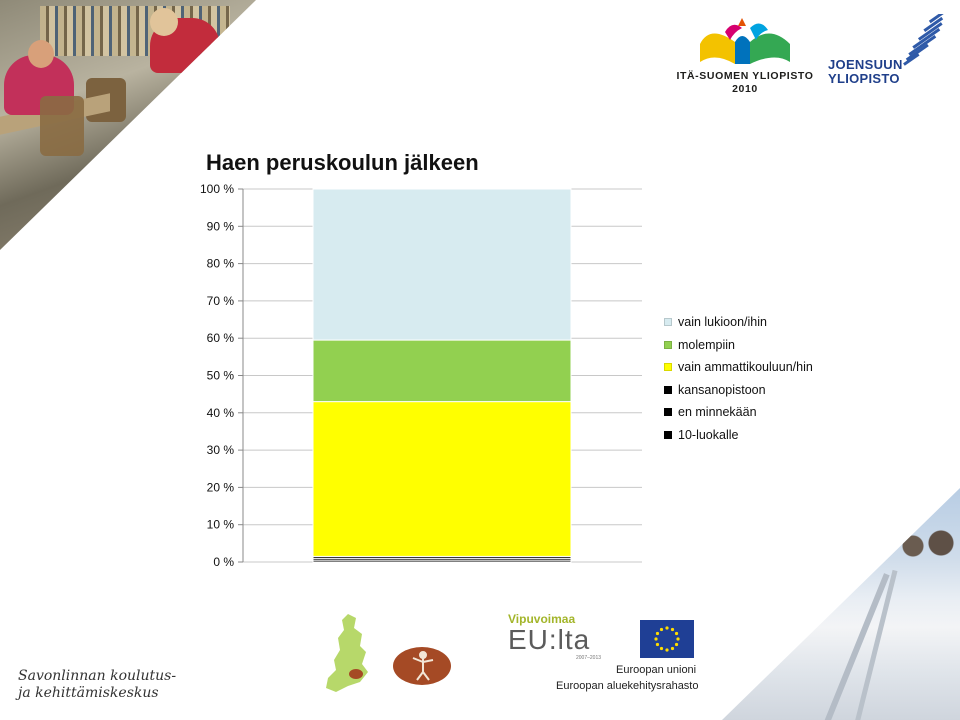 The width and height of the screenshot is (960, 720). Describe the element at coordinates (717, 412) in the screenshot. I see `legend-label: en minnekään` at that location.